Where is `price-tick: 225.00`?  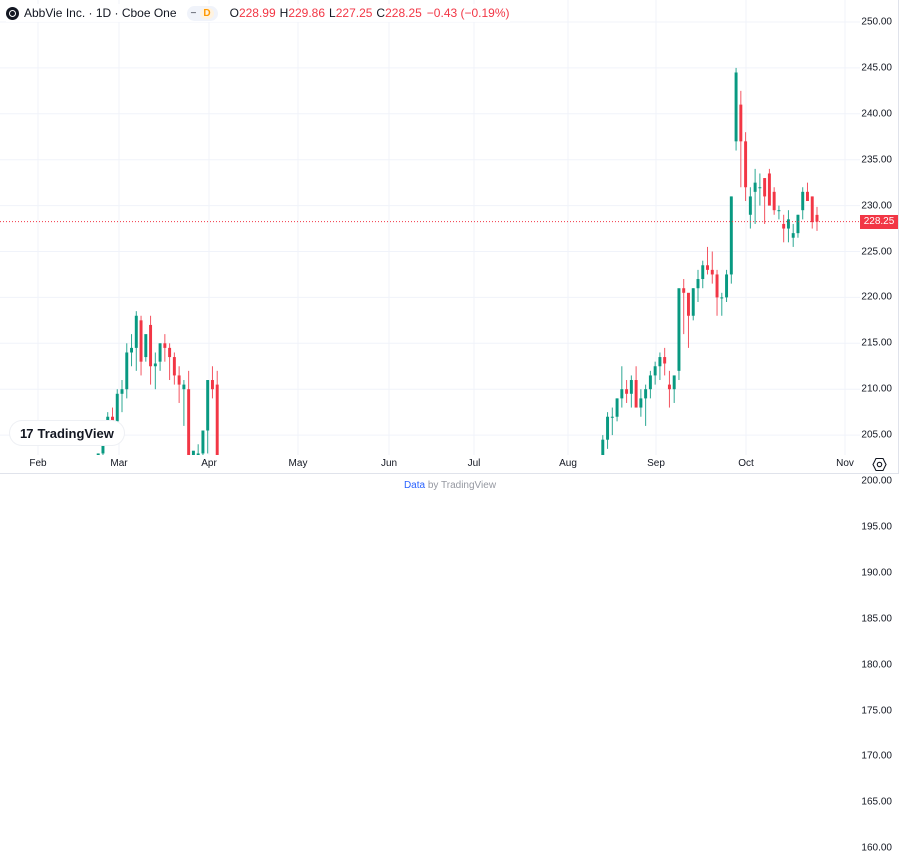 price-tick: 225.00 is located at coordinates (876, 251).